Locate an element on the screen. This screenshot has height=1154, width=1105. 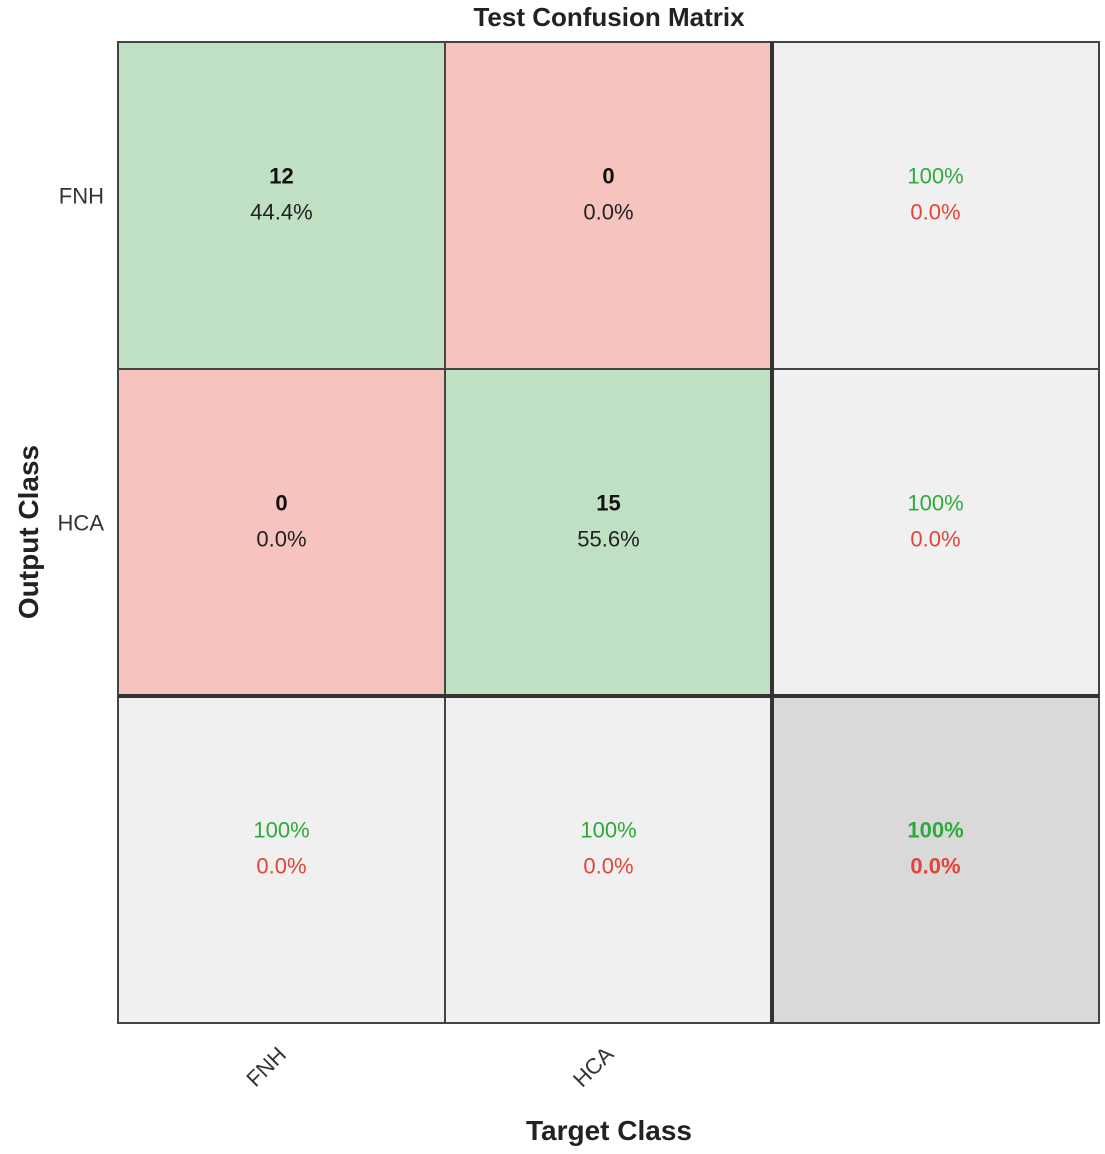
cell-percent-r1-c1: 55.6% is located at coordinates (608, 539).